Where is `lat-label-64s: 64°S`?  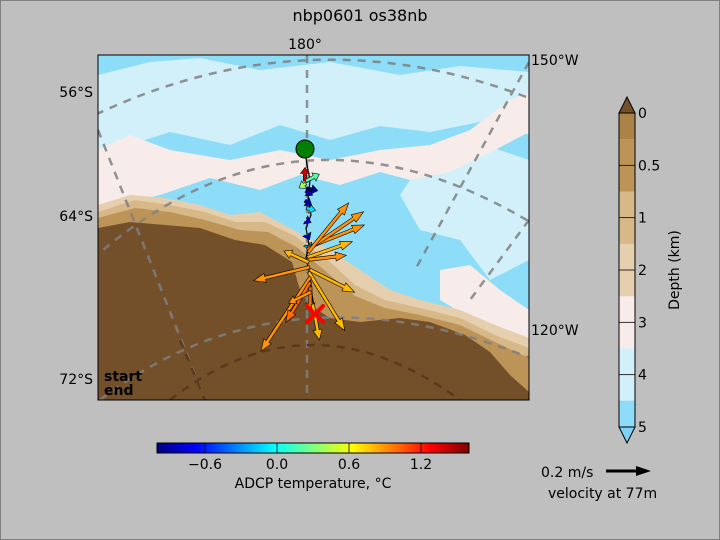
lat-label-64s: 64°S is located at coordinates (76, 217).